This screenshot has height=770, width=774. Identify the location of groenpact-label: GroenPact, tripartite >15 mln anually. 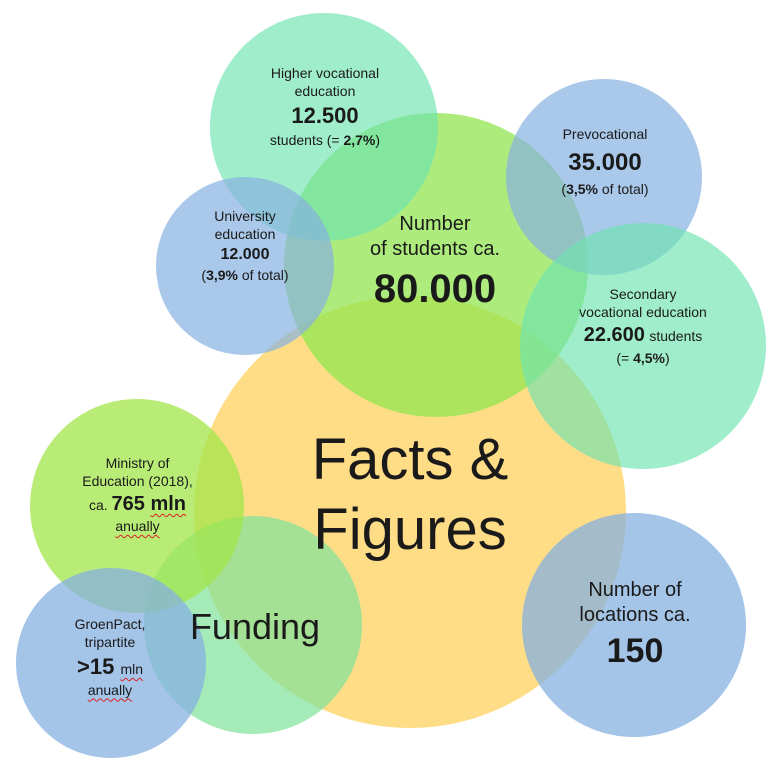
(110, 657).